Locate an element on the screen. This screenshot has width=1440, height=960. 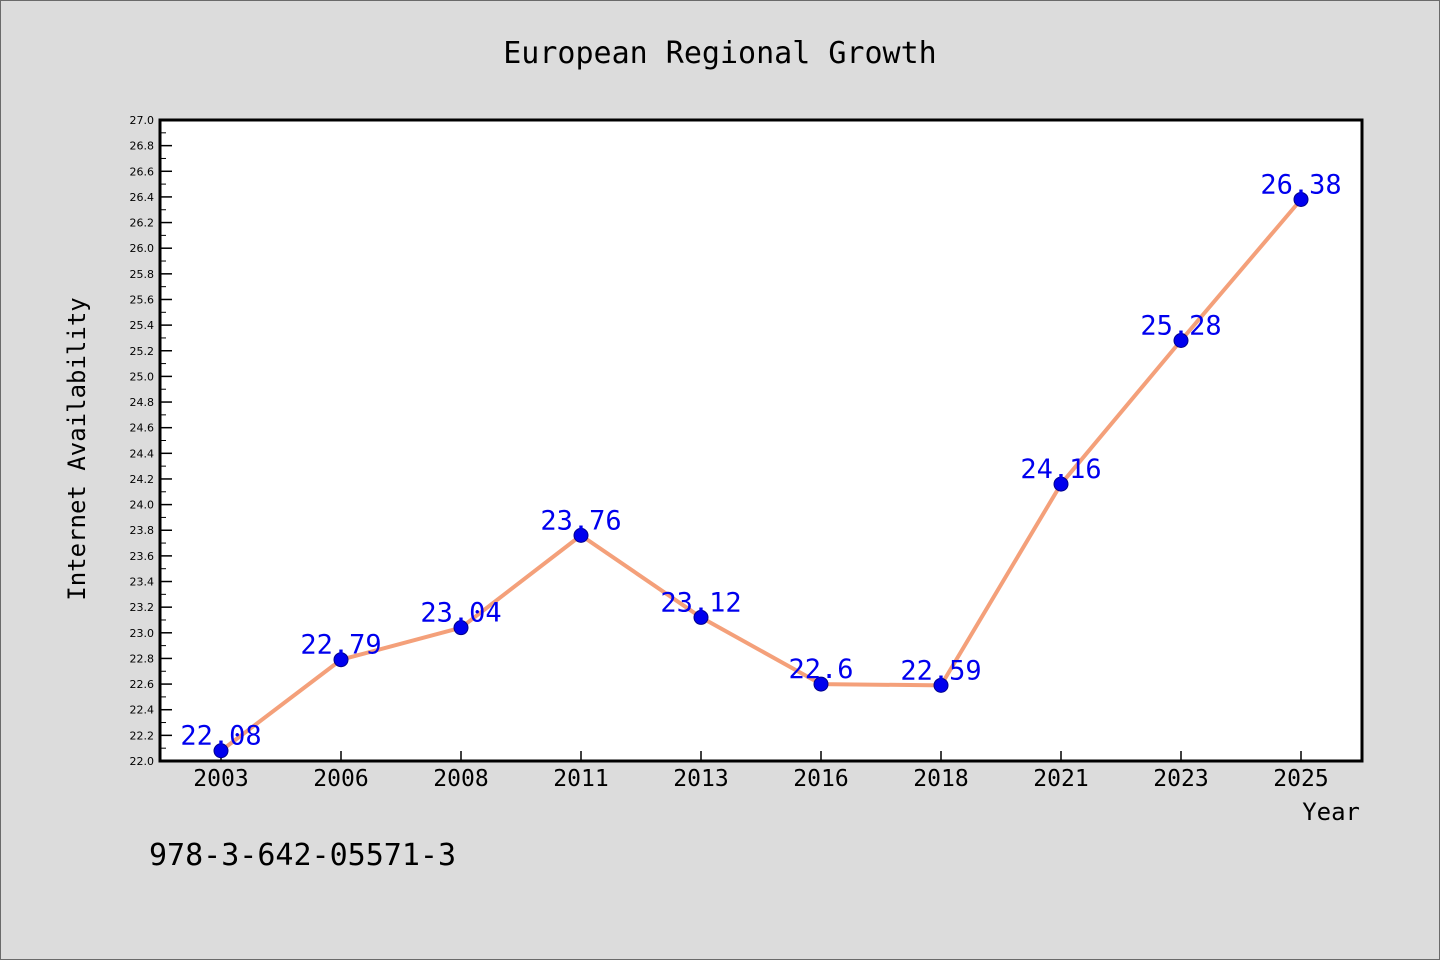
y-tick-label: 26.2 is located at coordinates (142, 223).